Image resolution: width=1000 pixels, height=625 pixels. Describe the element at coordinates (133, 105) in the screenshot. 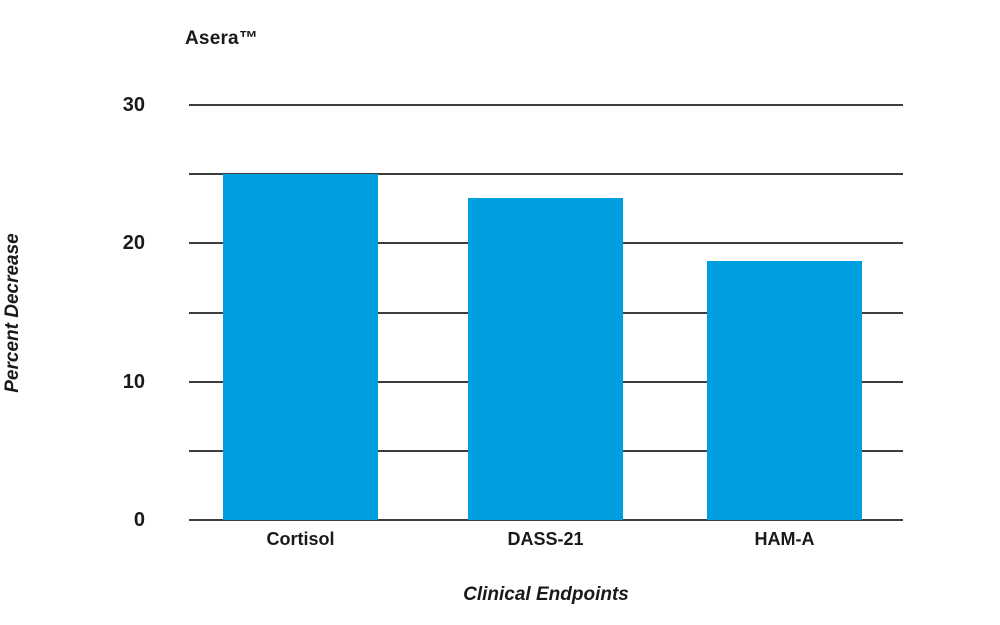

I see `y-tick-label-30: 30` at that location.